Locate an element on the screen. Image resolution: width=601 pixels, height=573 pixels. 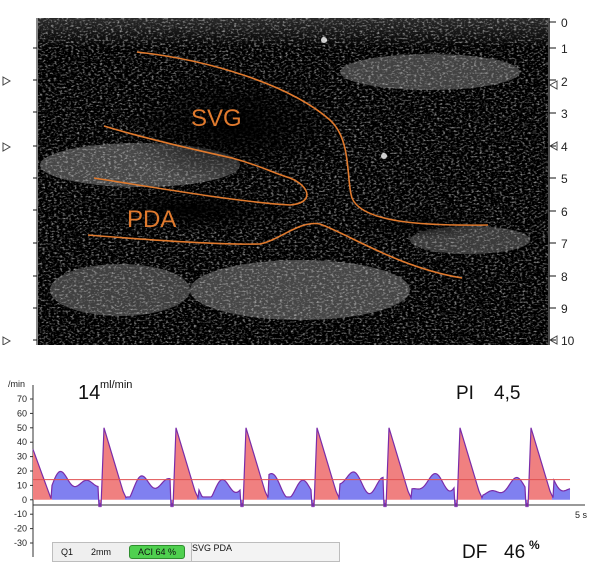
depth-label: 8 is located at coordinates (564, 277).